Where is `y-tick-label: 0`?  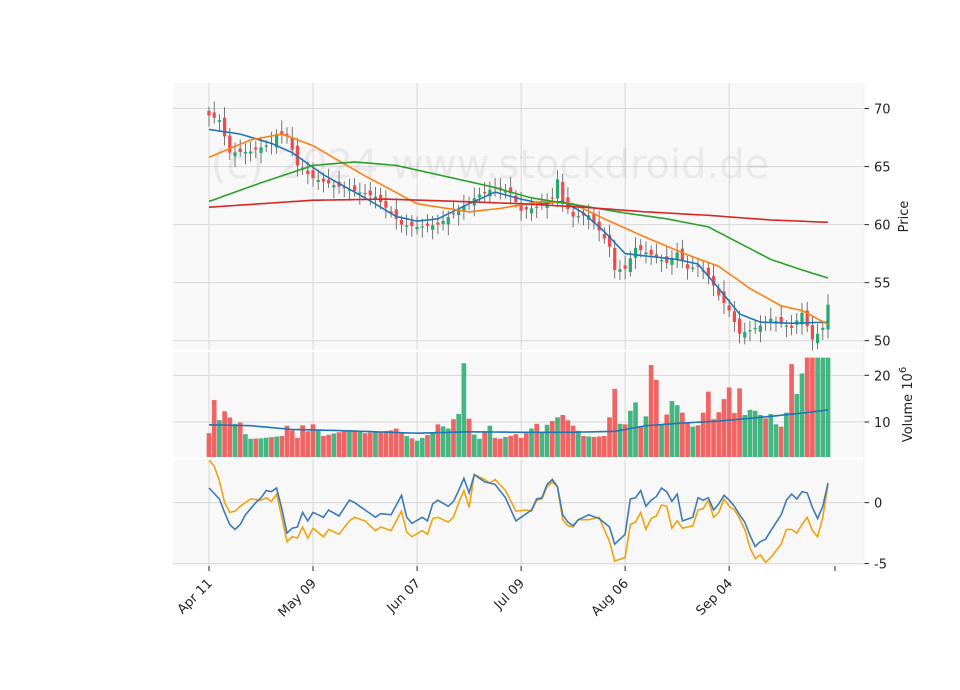 y-tick-label: 0 is located at coordinates (878, 504).